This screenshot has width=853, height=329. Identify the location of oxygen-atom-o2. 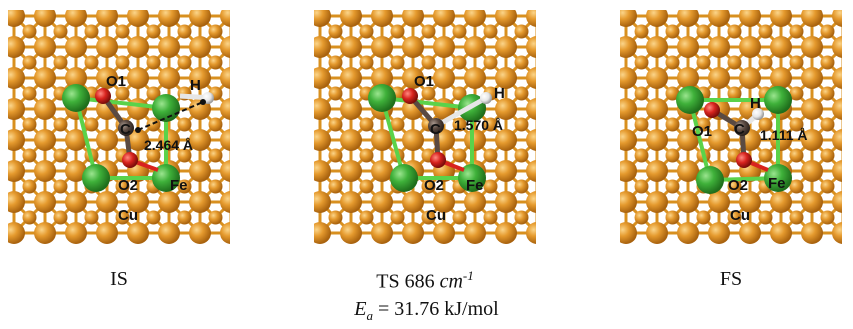
(130, 160).